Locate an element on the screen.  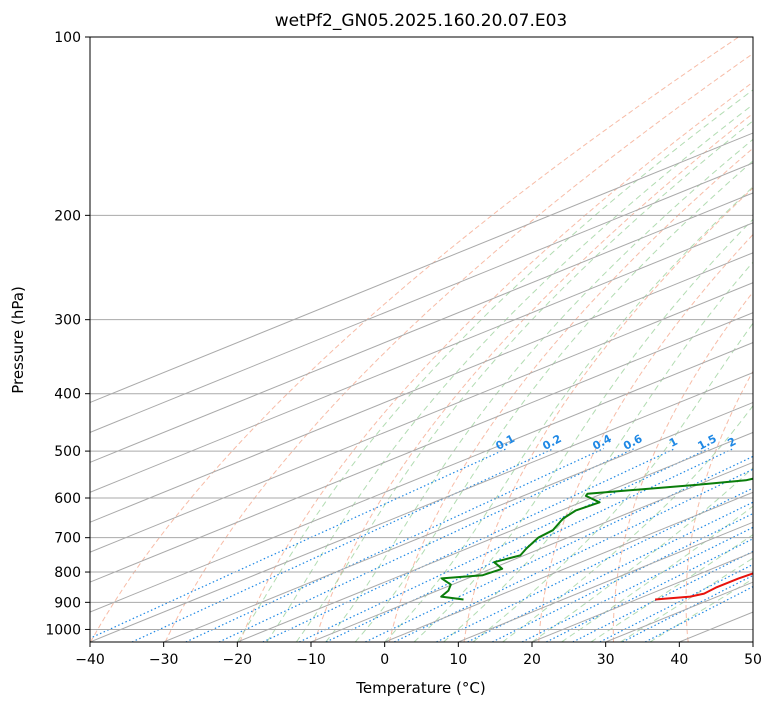
dewpoint-profile-line is located at coordinates (596, 539).